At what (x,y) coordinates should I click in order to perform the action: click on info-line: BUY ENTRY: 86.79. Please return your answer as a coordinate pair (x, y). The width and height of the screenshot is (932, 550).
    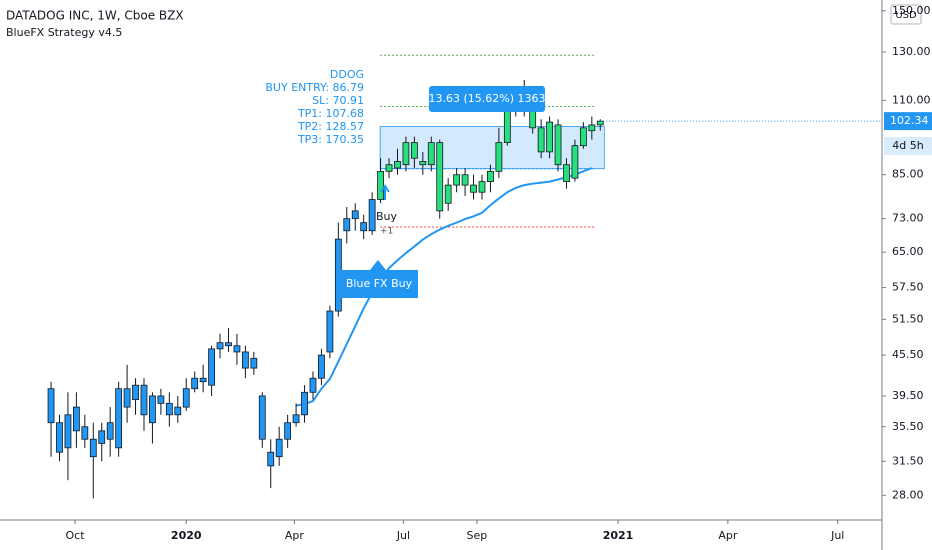
    Looking at the image, I should click on (314, 87).